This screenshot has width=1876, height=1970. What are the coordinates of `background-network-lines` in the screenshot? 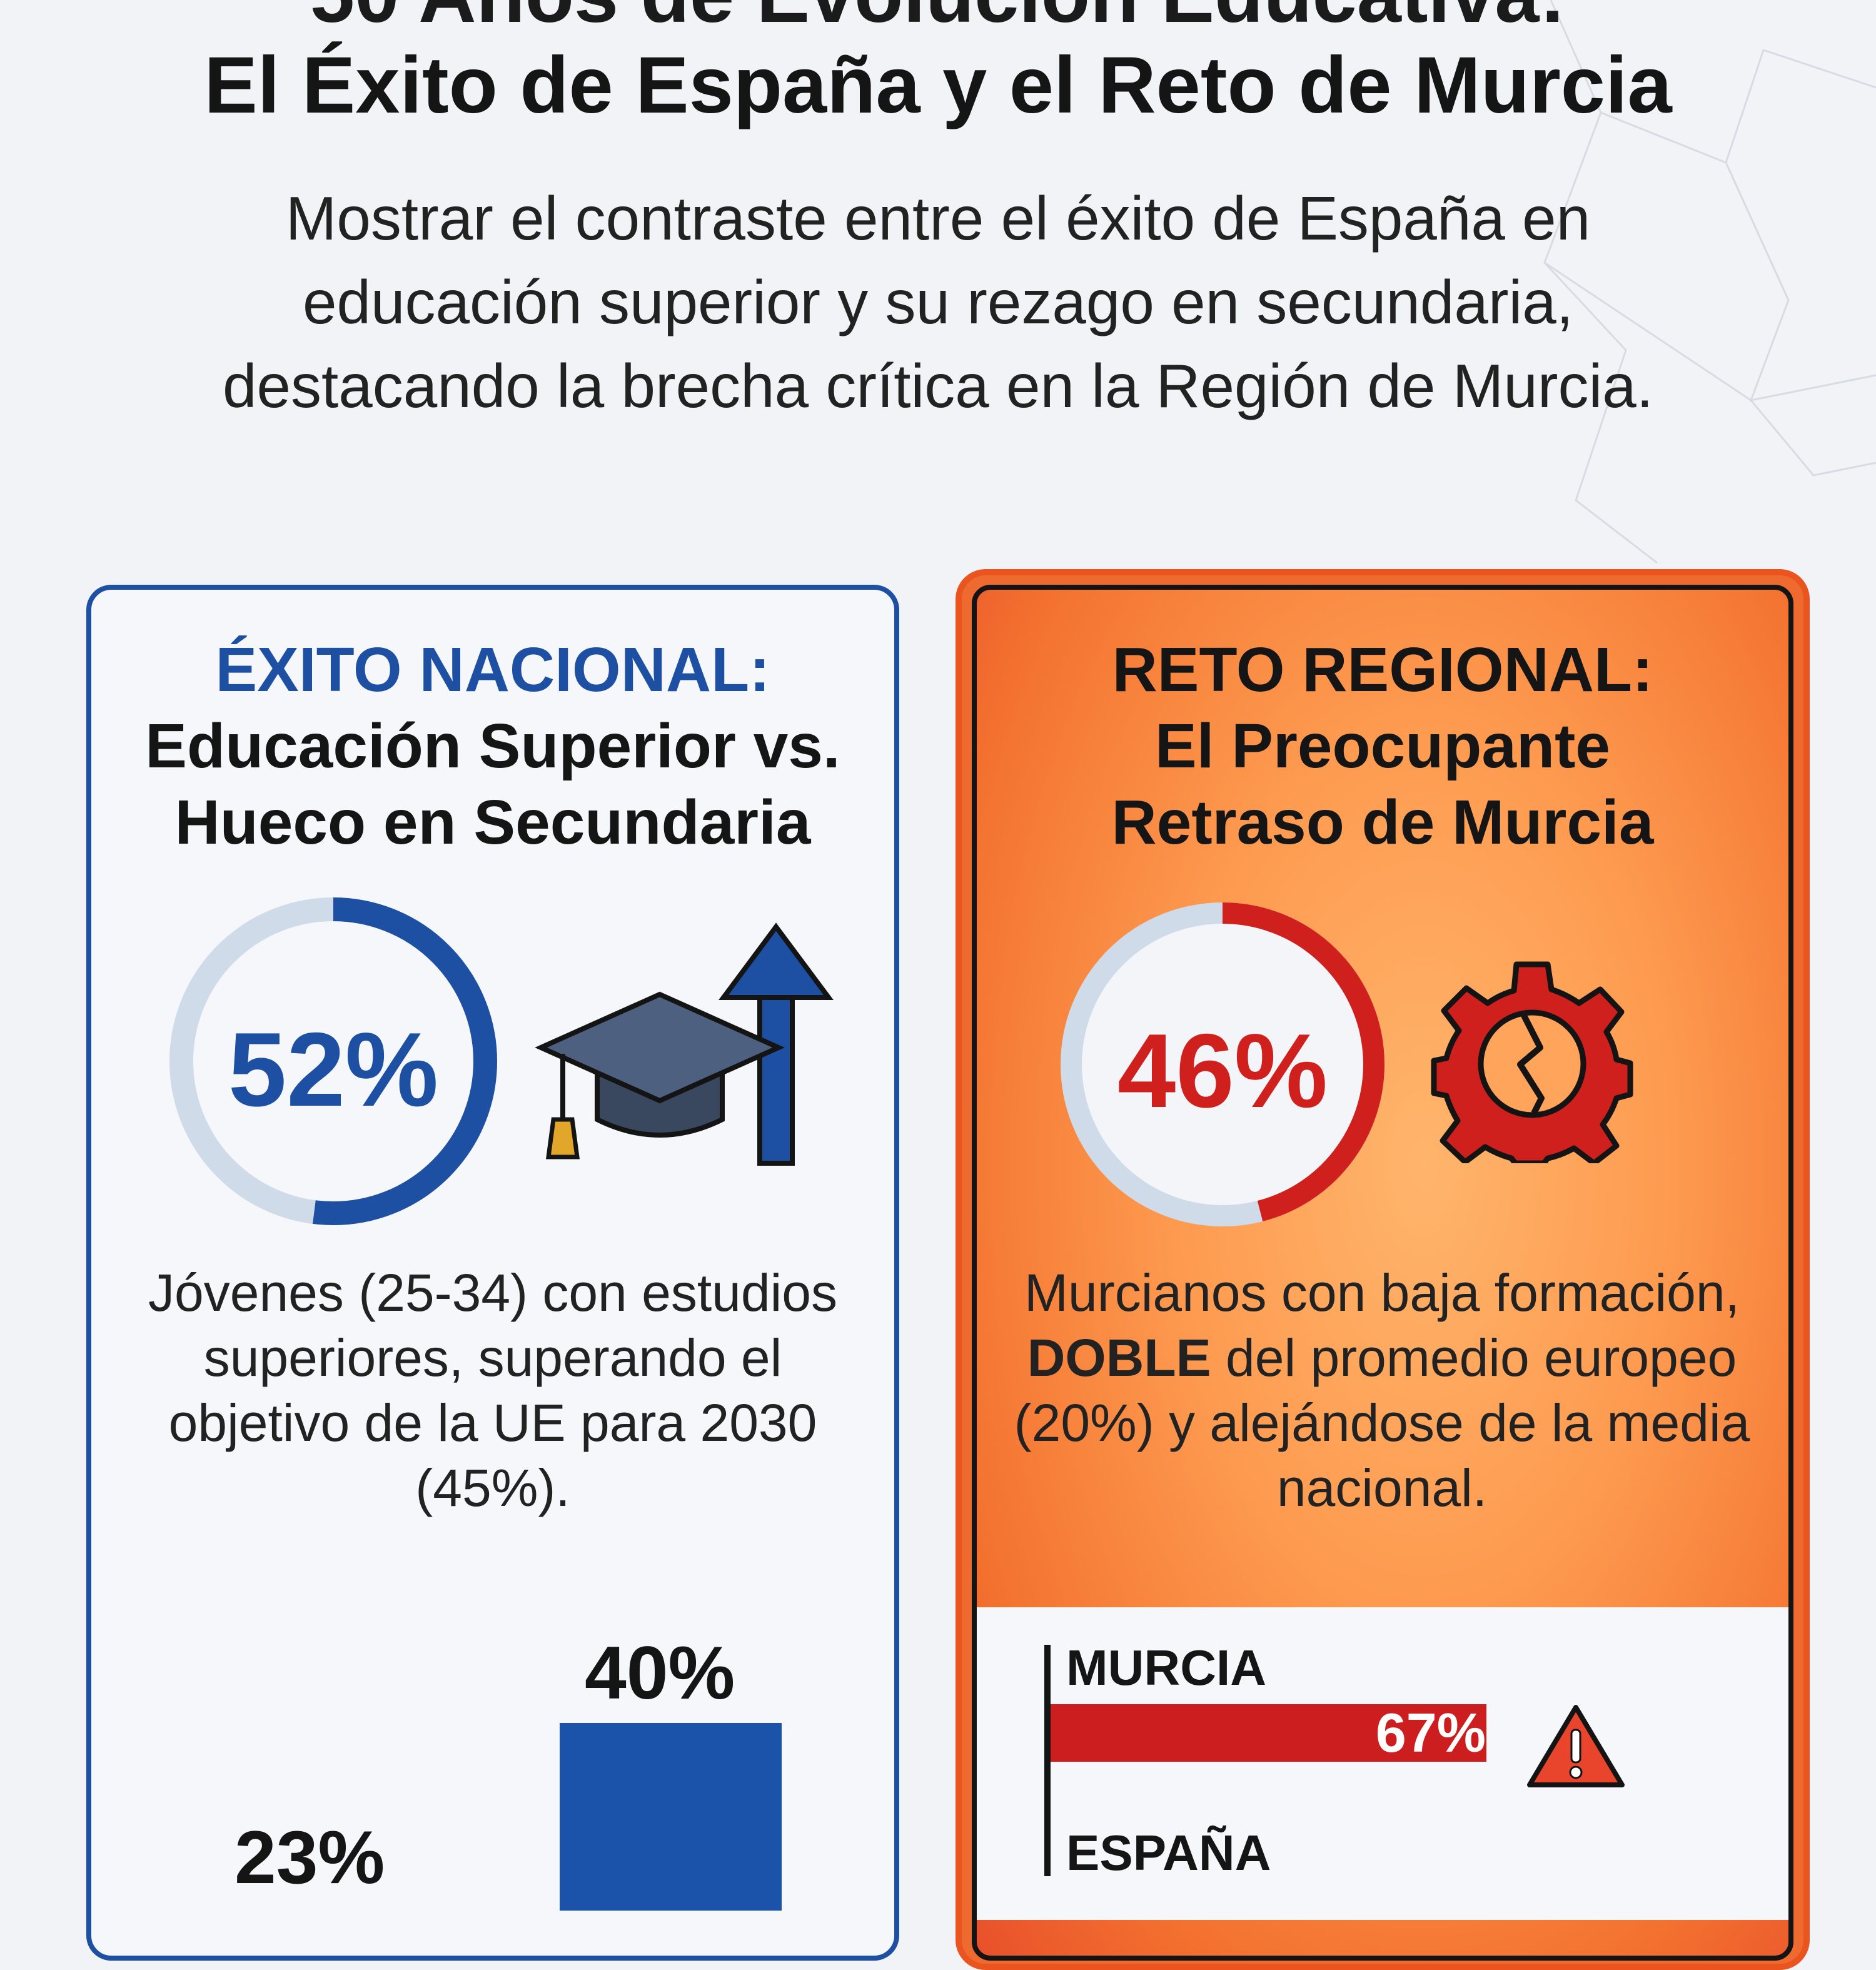 It's located at (1709, 282).